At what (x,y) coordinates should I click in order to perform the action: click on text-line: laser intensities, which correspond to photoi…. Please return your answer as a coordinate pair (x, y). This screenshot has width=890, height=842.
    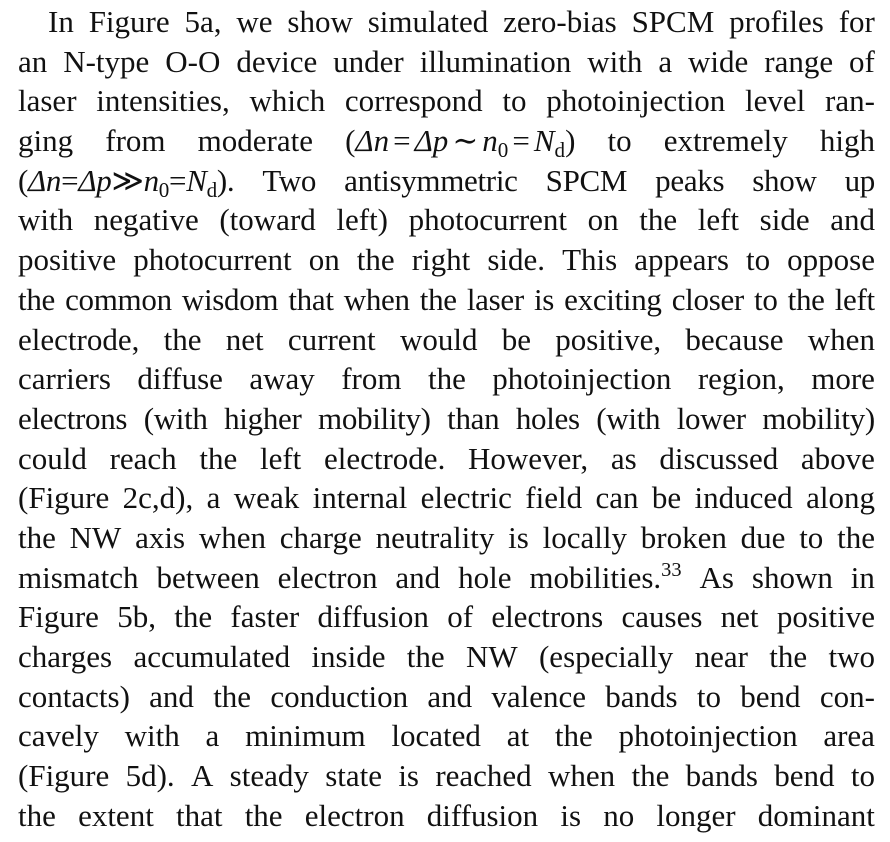
    Looking at the image, I should click on (446, 101).